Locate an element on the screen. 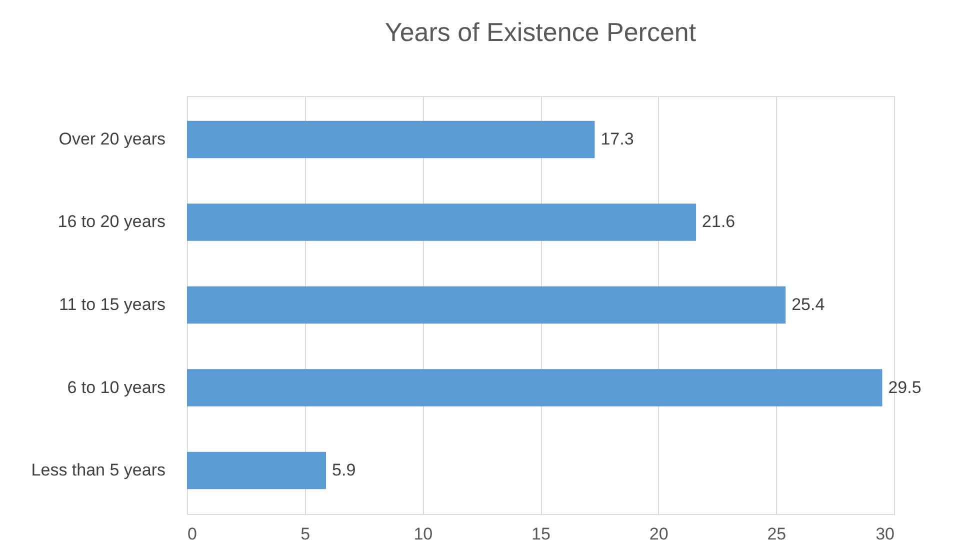 This screenshot has width=958, height=557. x-tick-label: 15 is located at coordinates (541, 534).